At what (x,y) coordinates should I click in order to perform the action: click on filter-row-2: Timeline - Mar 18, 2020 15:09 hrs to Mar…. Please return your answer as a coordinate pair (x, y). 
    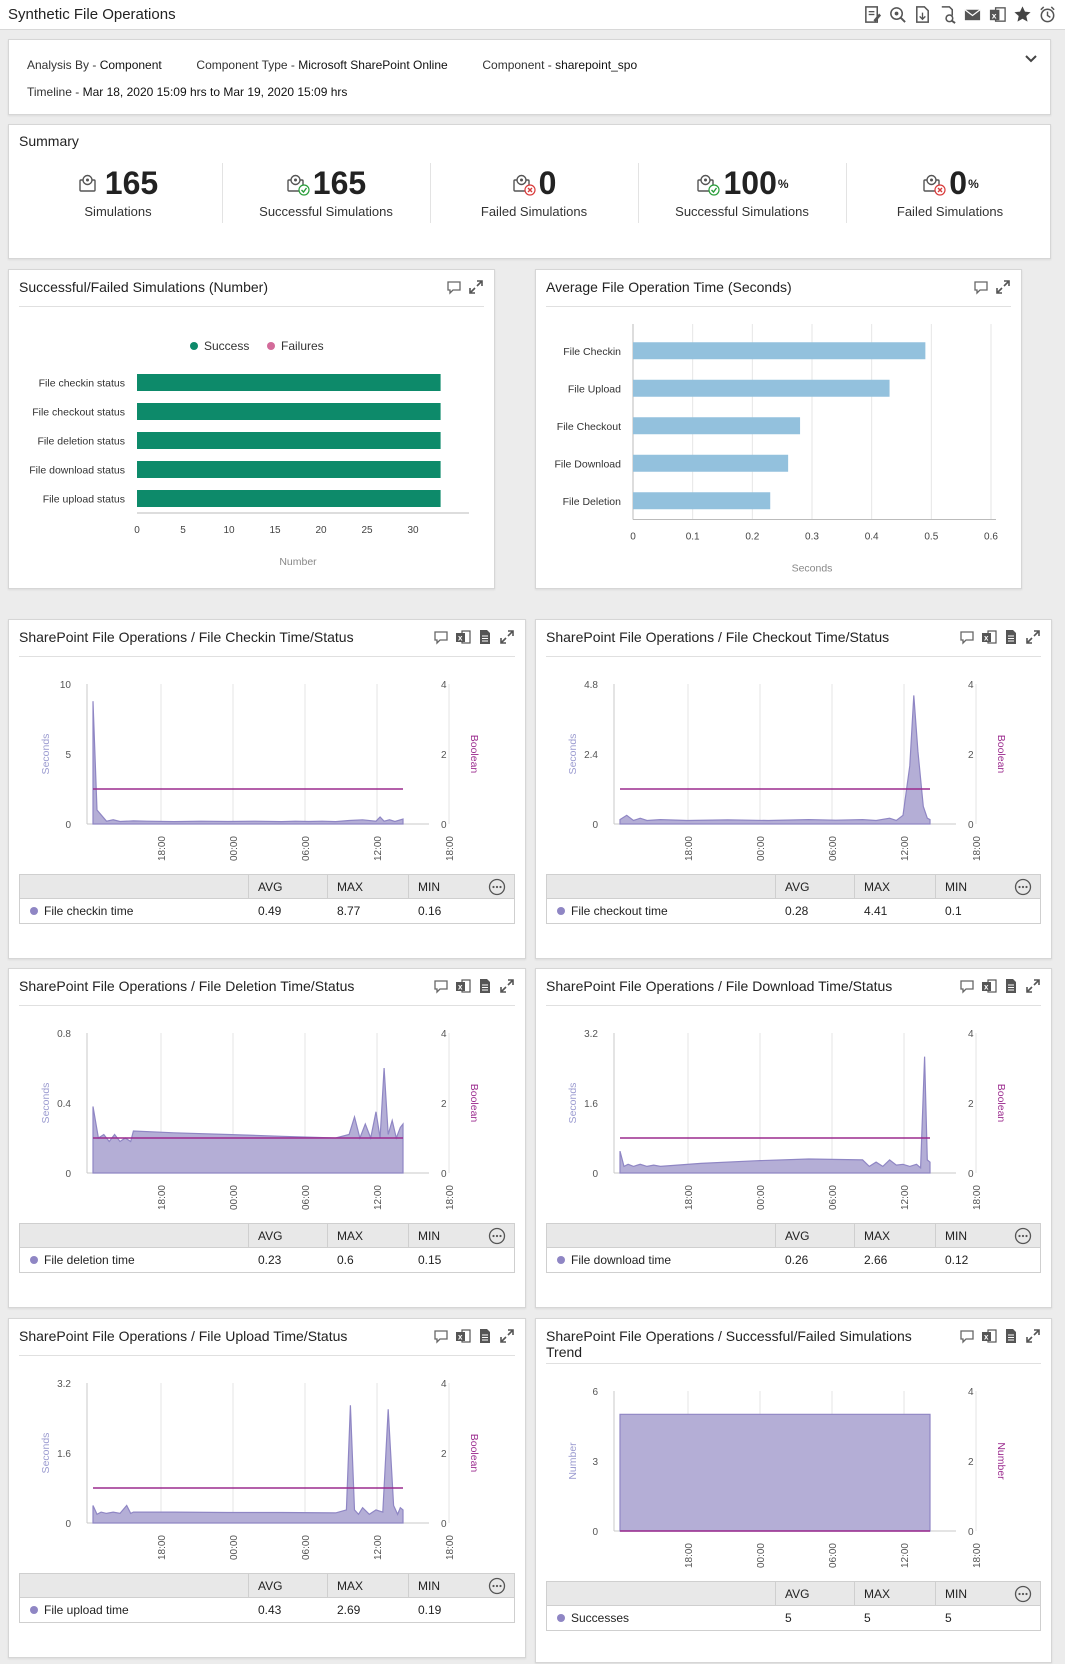
    Looking at the image, I should click on (187, 92).